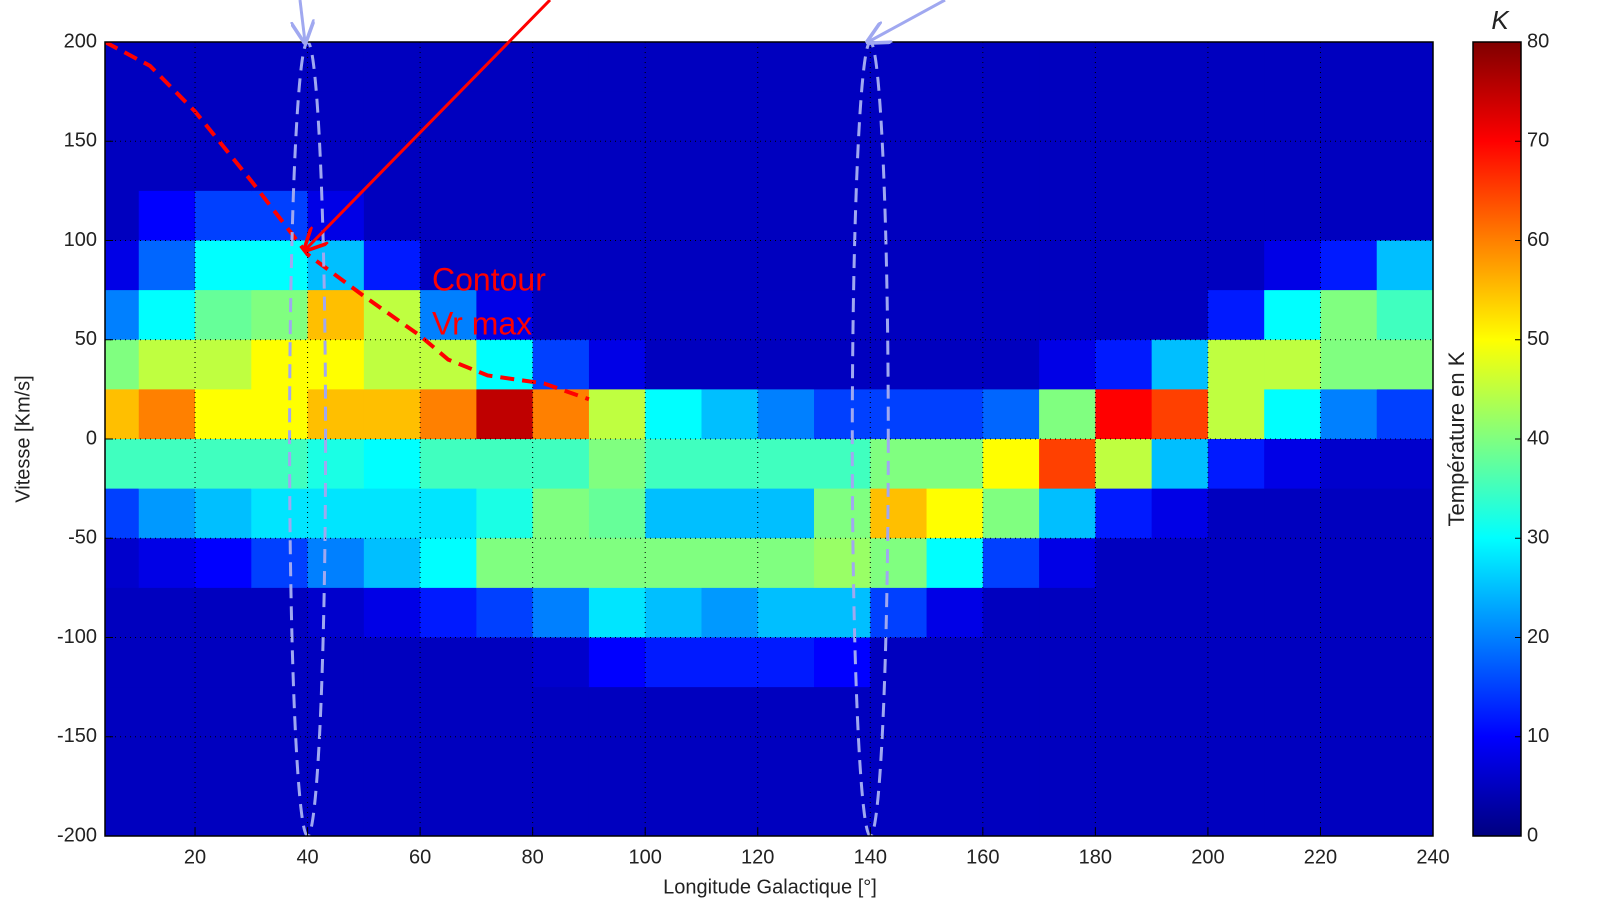 The image size is (1599, 918). Describe the element at coordinates (1538, 141) in the screenshot. I see `colorbar-tick-label: 70` at that location.